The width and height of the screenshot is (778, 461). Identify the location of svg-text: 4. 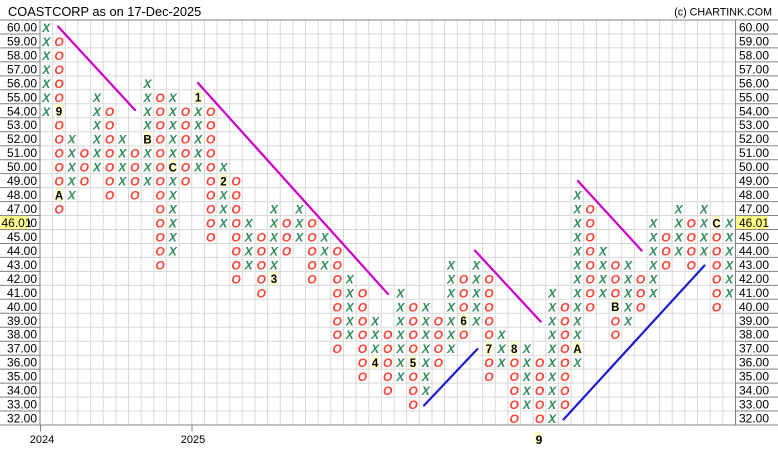
(375, 364).